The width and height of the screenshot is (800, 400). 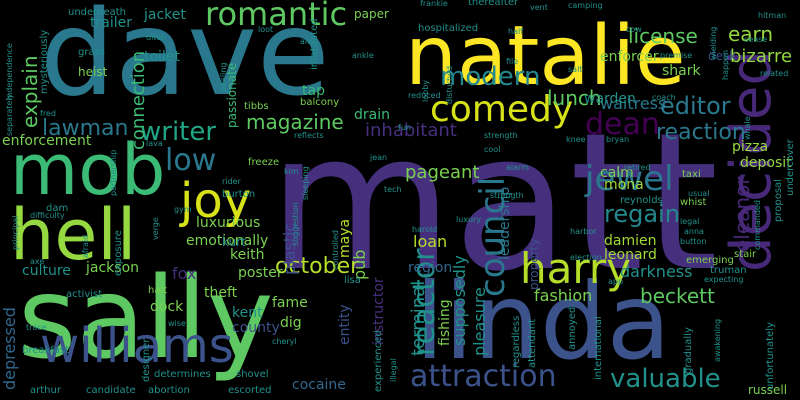 I want to click on word-dean: dean, so click(x=622, y=124).